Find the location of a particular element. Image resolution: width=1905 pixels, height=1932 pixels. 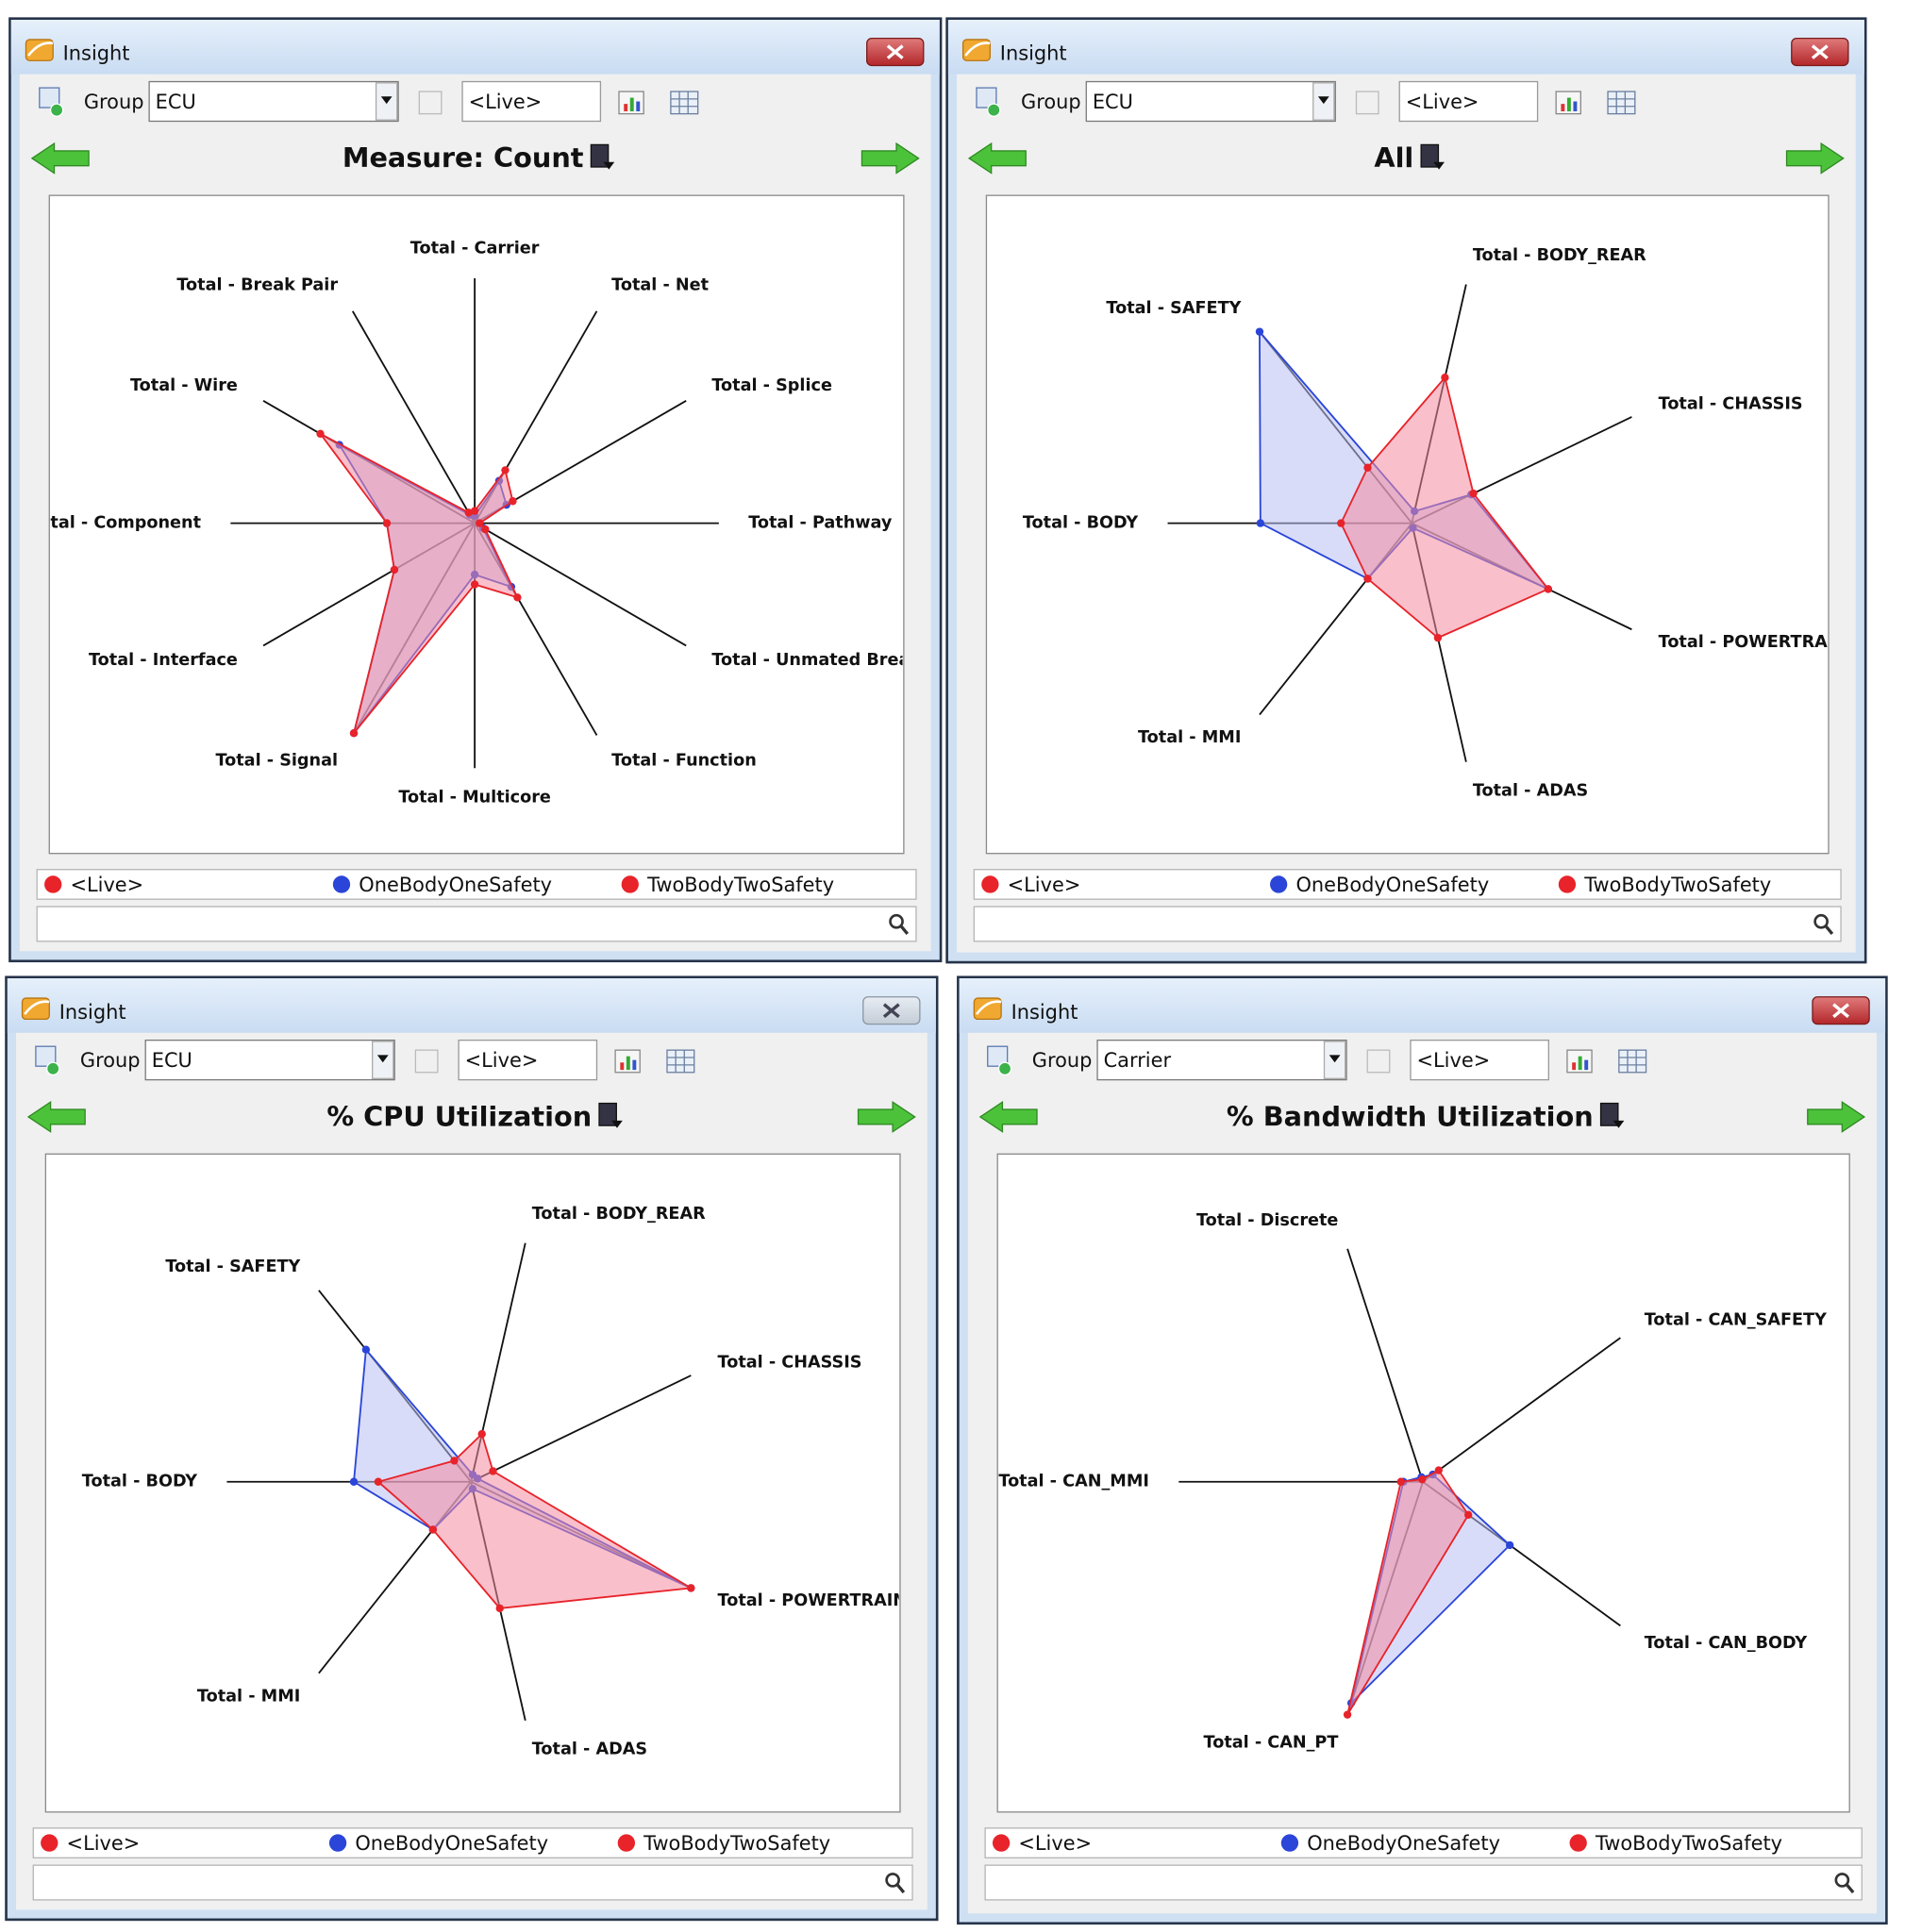

radar-axis is located at coordinates (580, 584).